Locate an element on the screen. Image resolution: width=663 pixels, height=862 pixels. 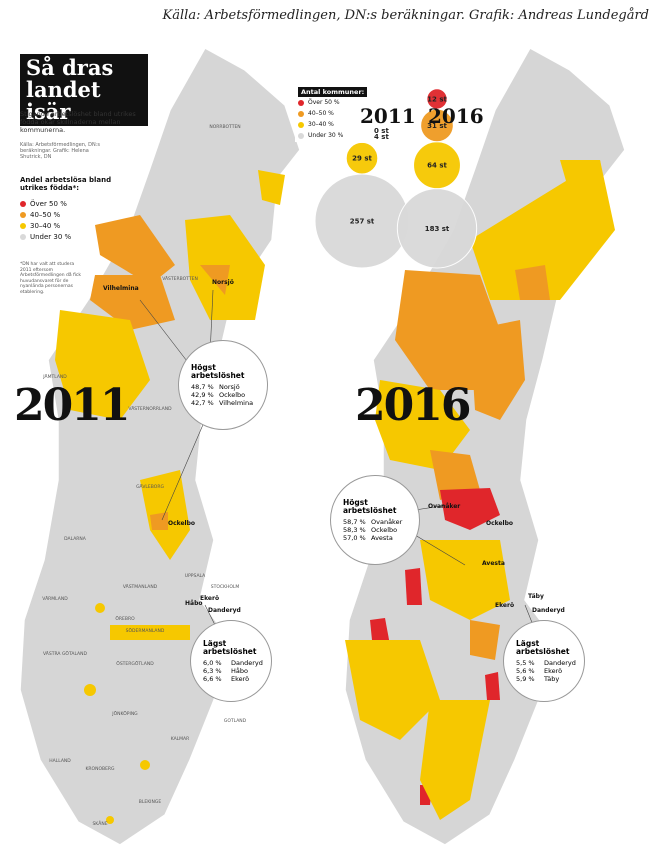
rate: 5,6 % is located at coordinates (525, 670).